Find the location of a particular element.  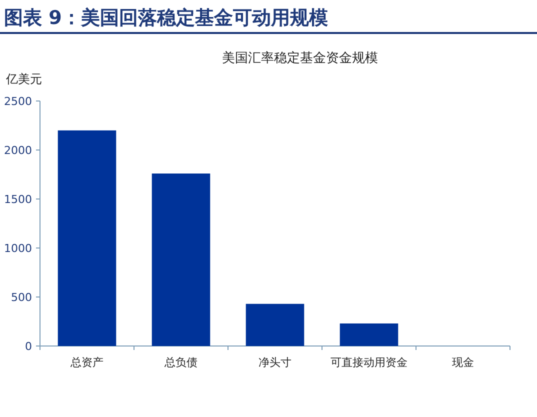

y-tick-label: 0 is located at coordinates (28, 346).